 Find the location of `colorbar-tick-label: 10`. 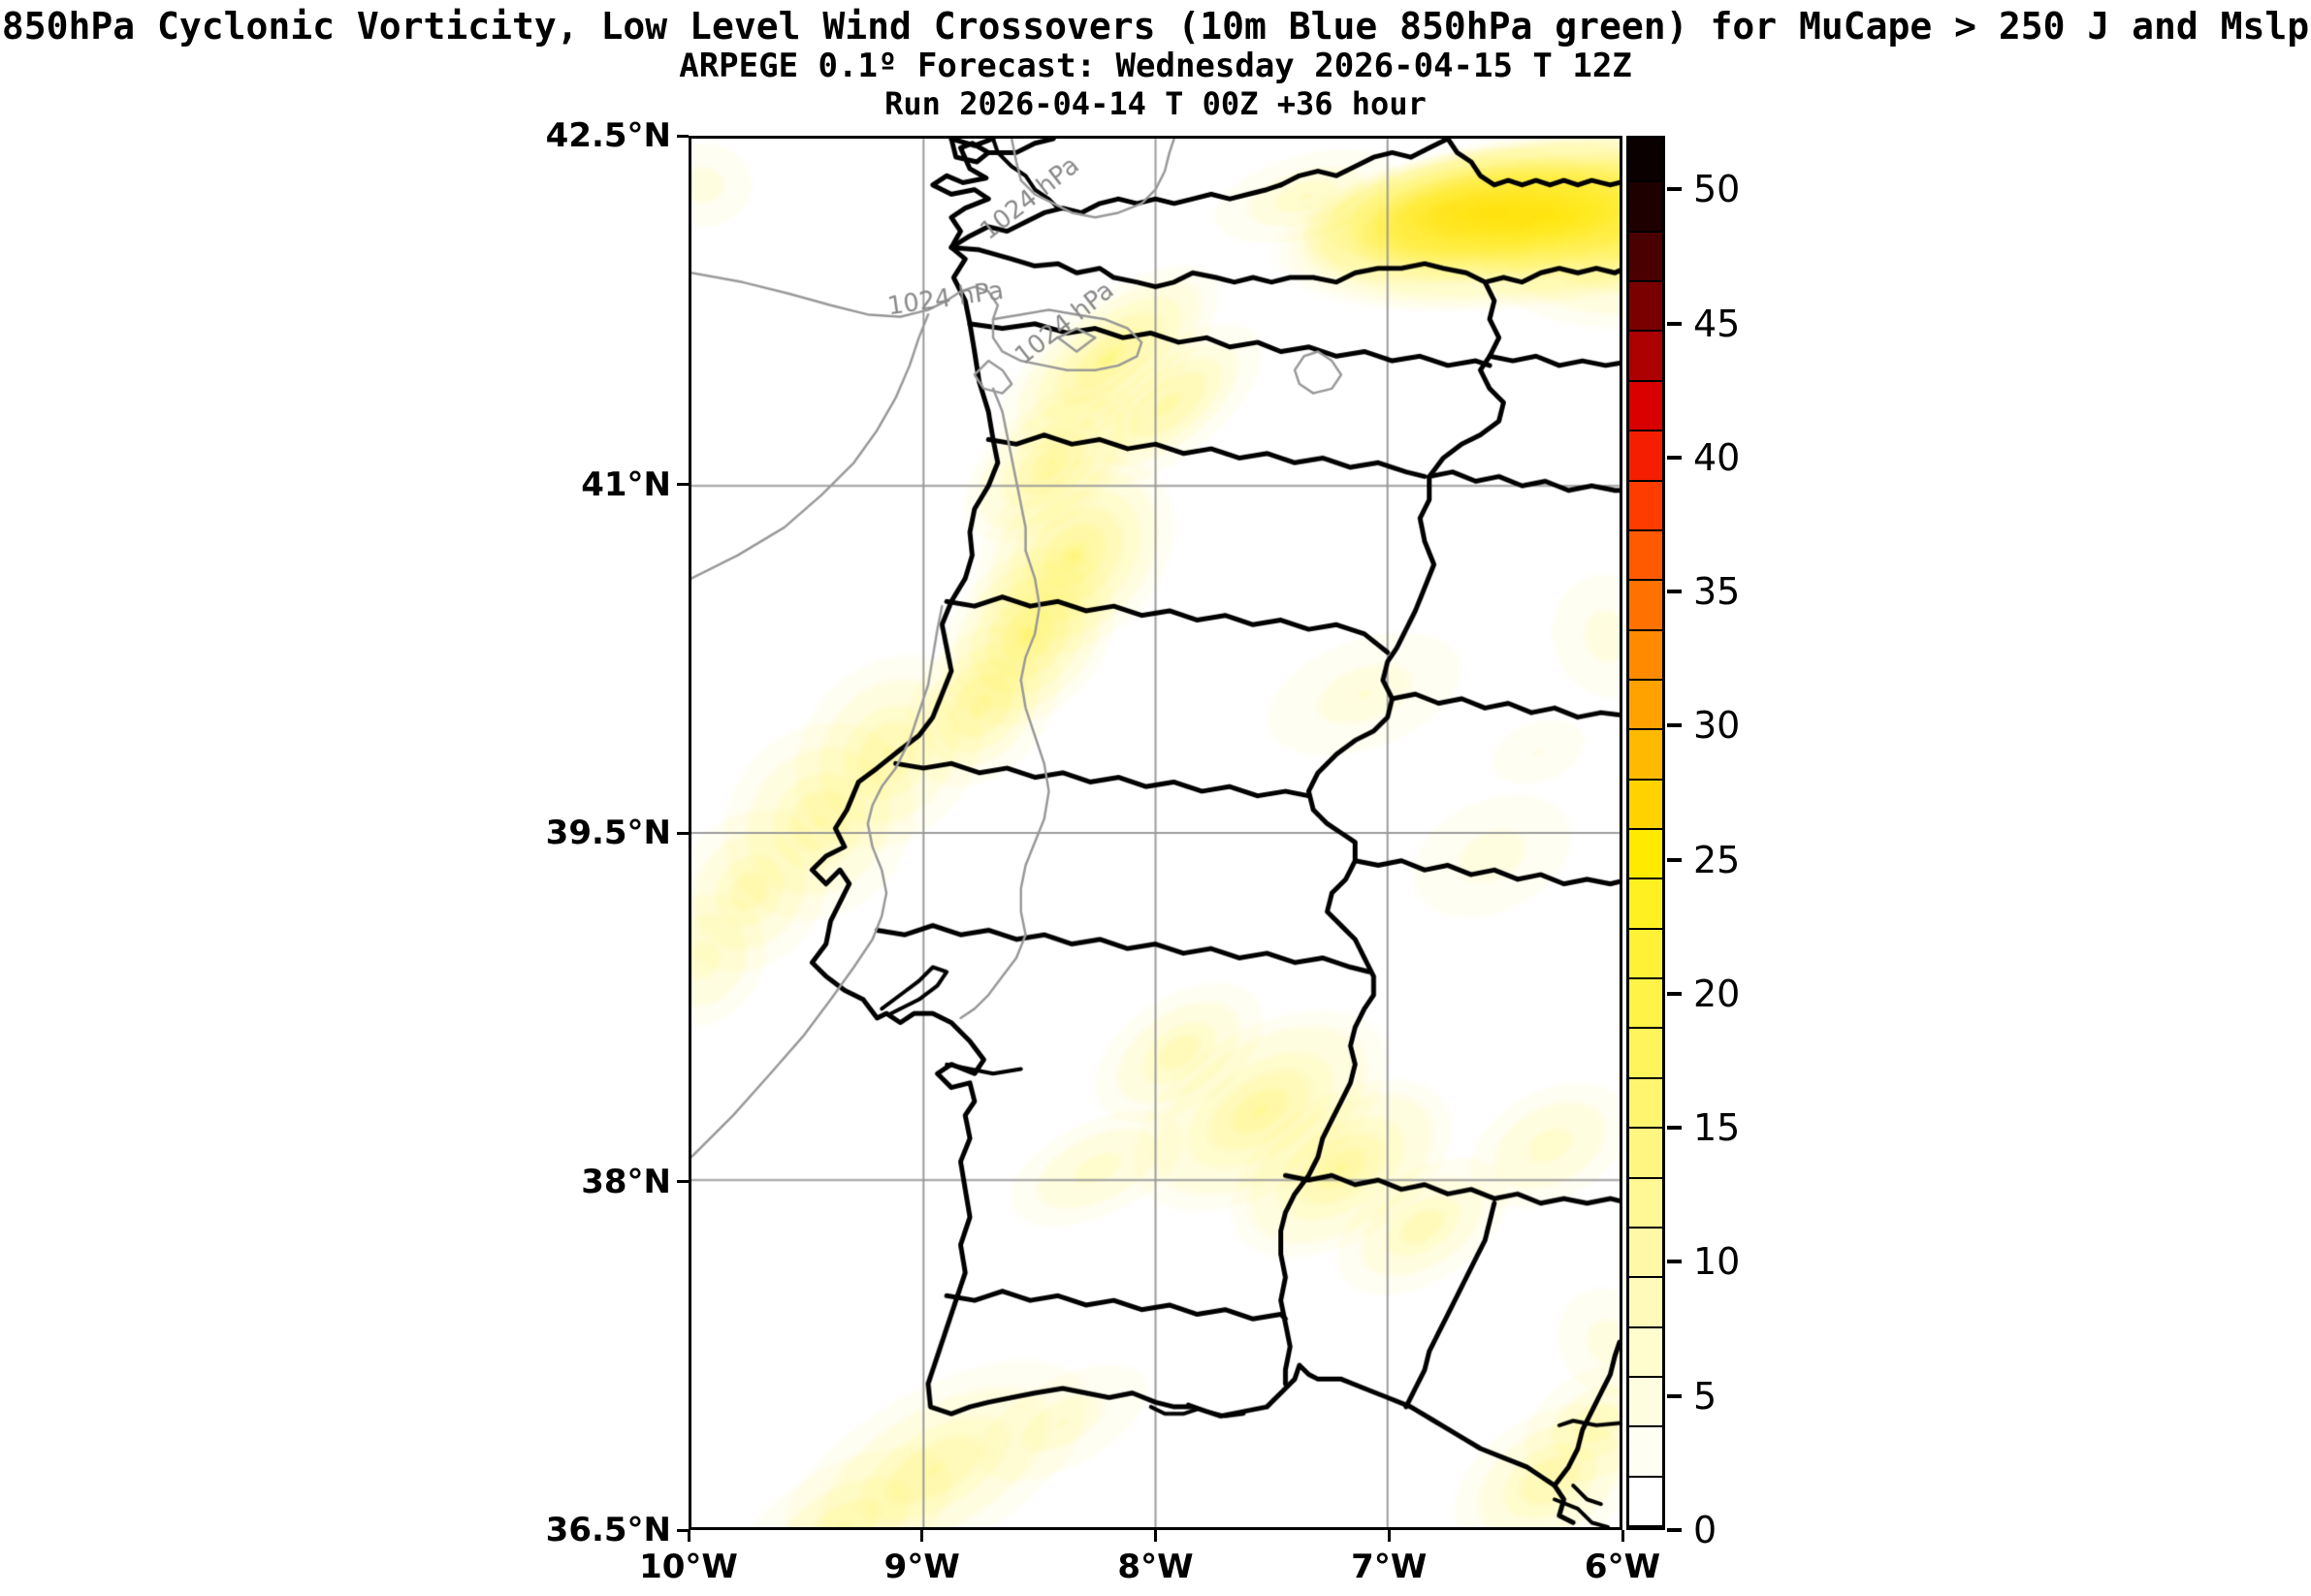

colorbar-tick-label: 10 is located at coordinates (1717, 1262).